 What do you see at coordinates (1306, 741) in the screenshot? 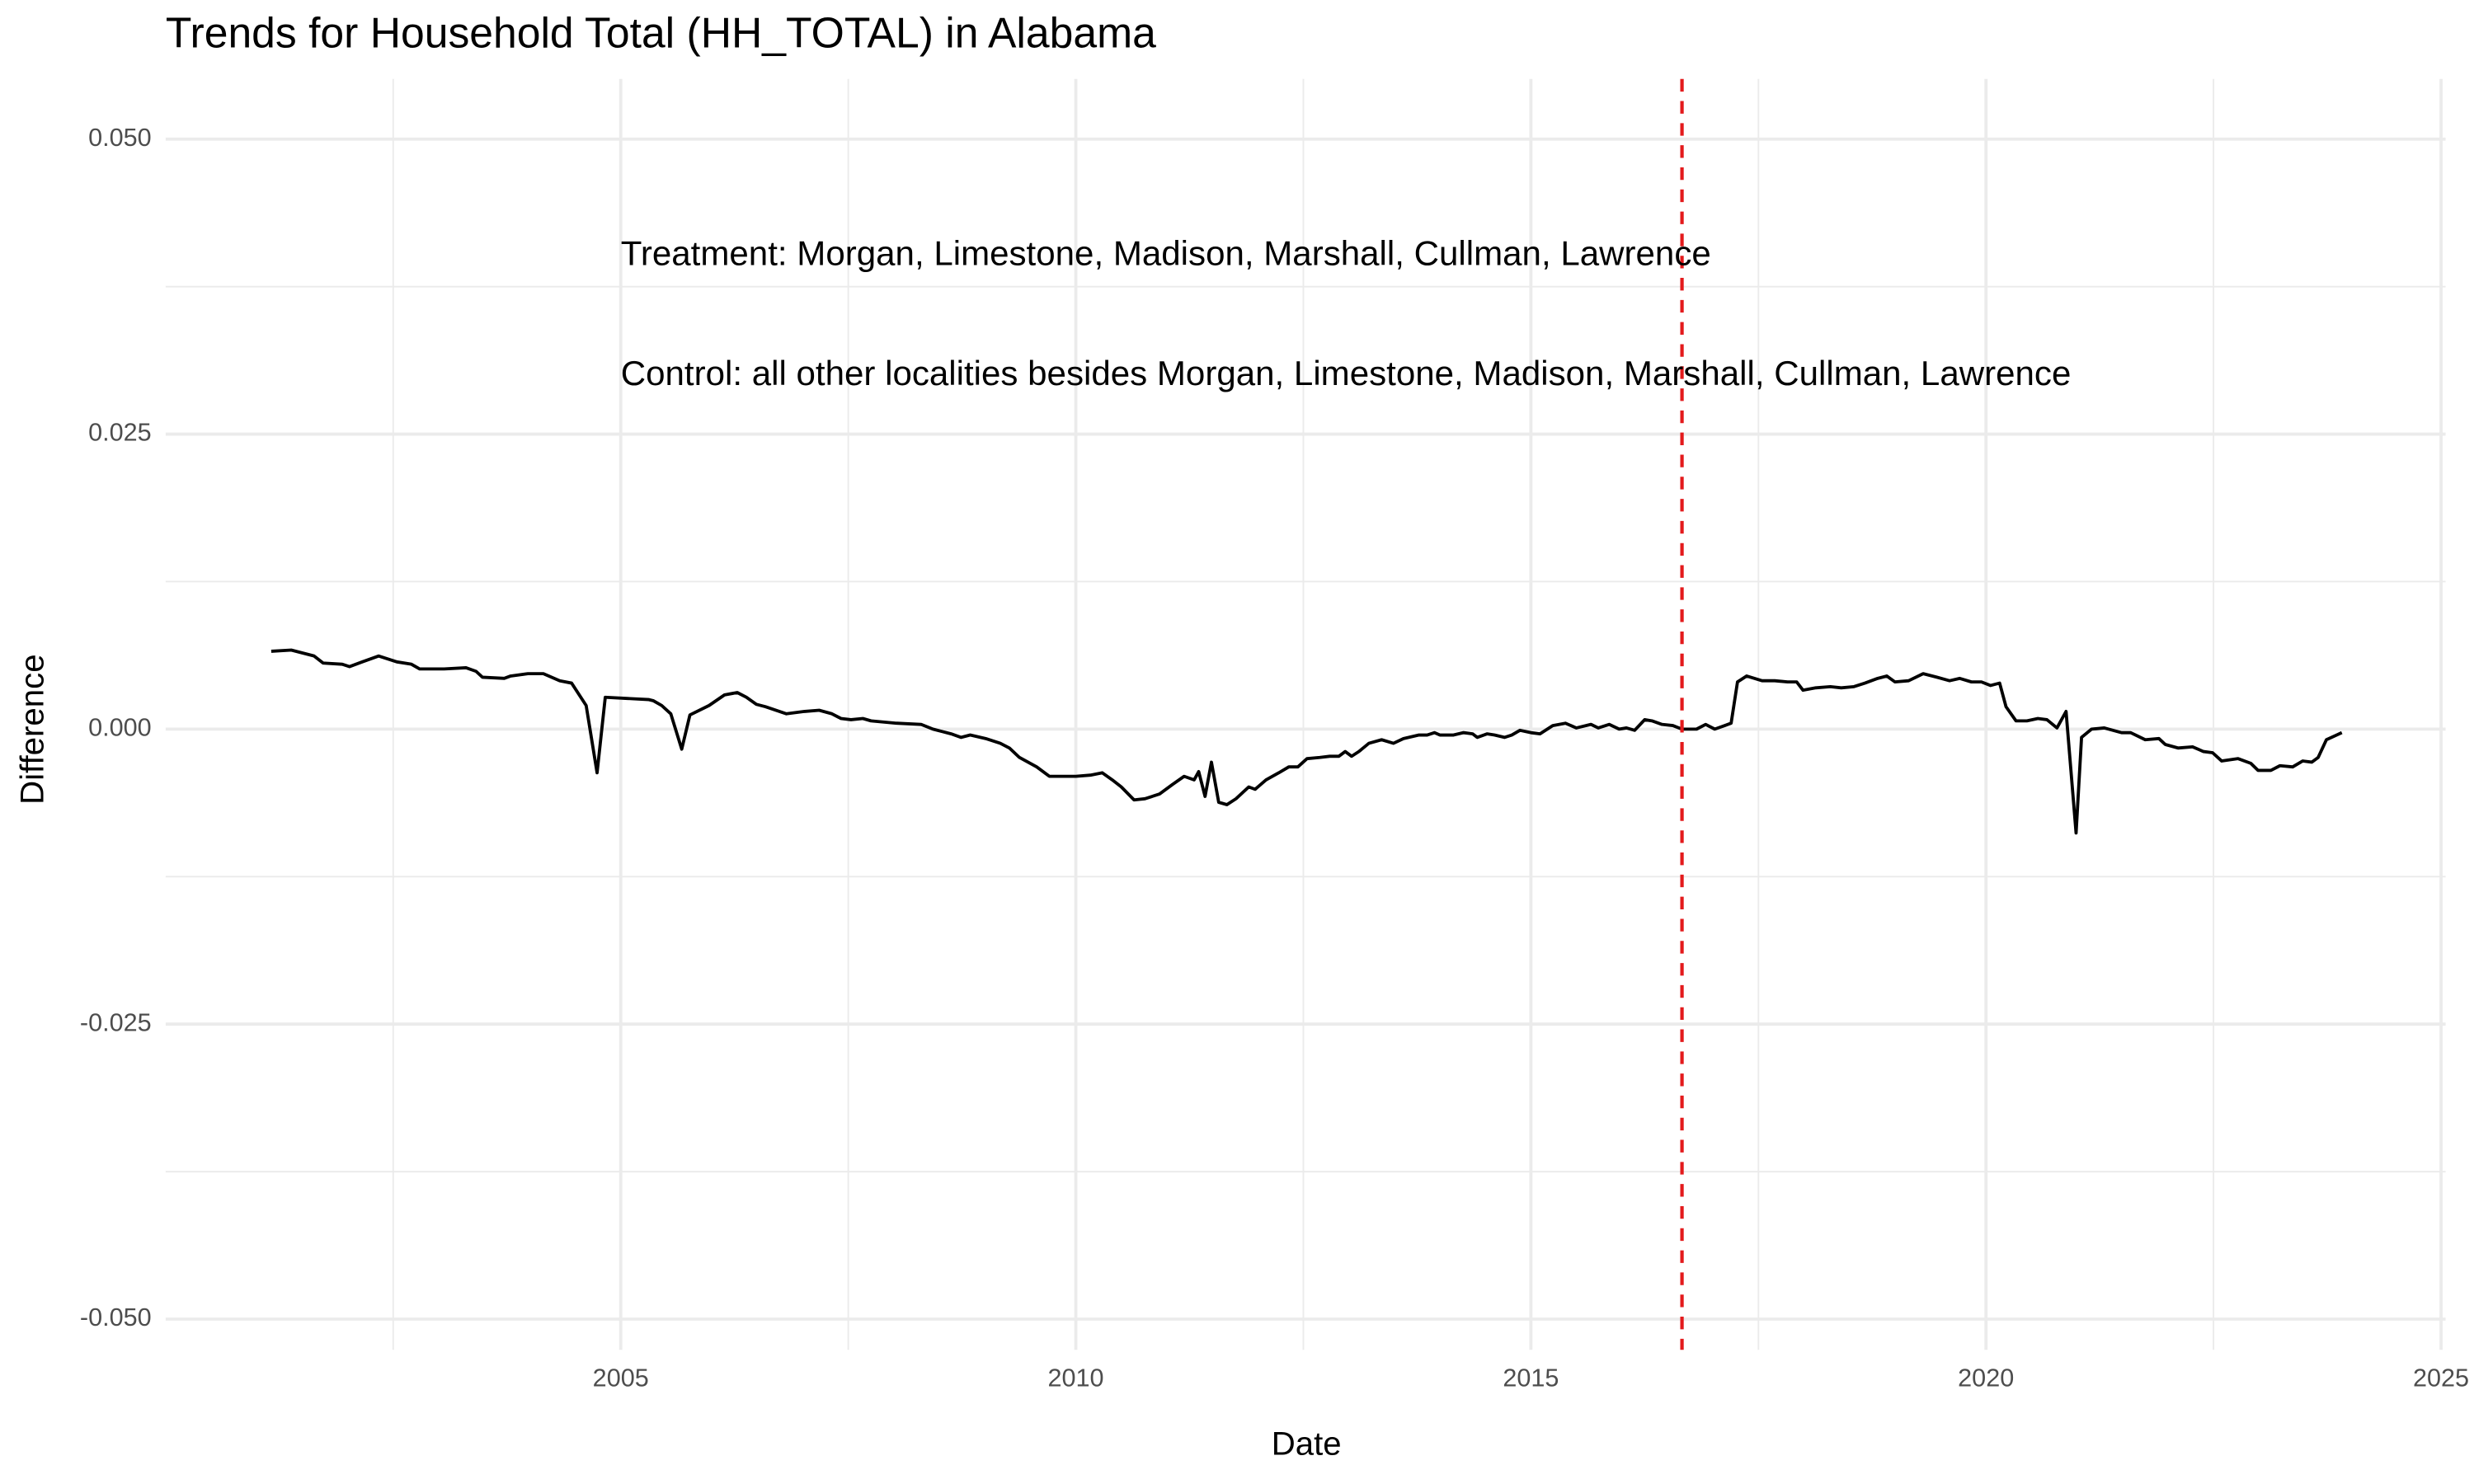
I see `data-line` at bounding box center [1306, 741].